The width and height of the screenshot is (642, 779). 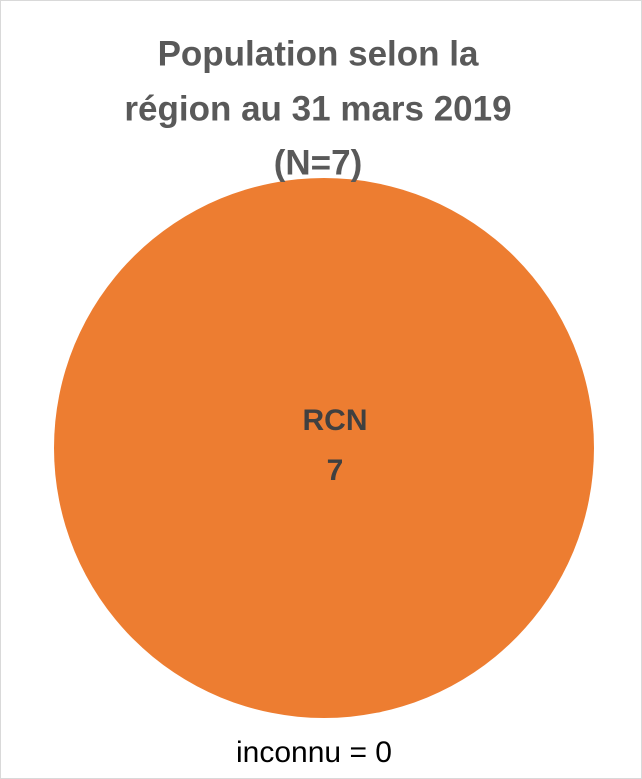 What do you see at coordinates (314, 752) in the screenshot?
I see `annotation: inconnu = 0` at bounding box center [314, 752].